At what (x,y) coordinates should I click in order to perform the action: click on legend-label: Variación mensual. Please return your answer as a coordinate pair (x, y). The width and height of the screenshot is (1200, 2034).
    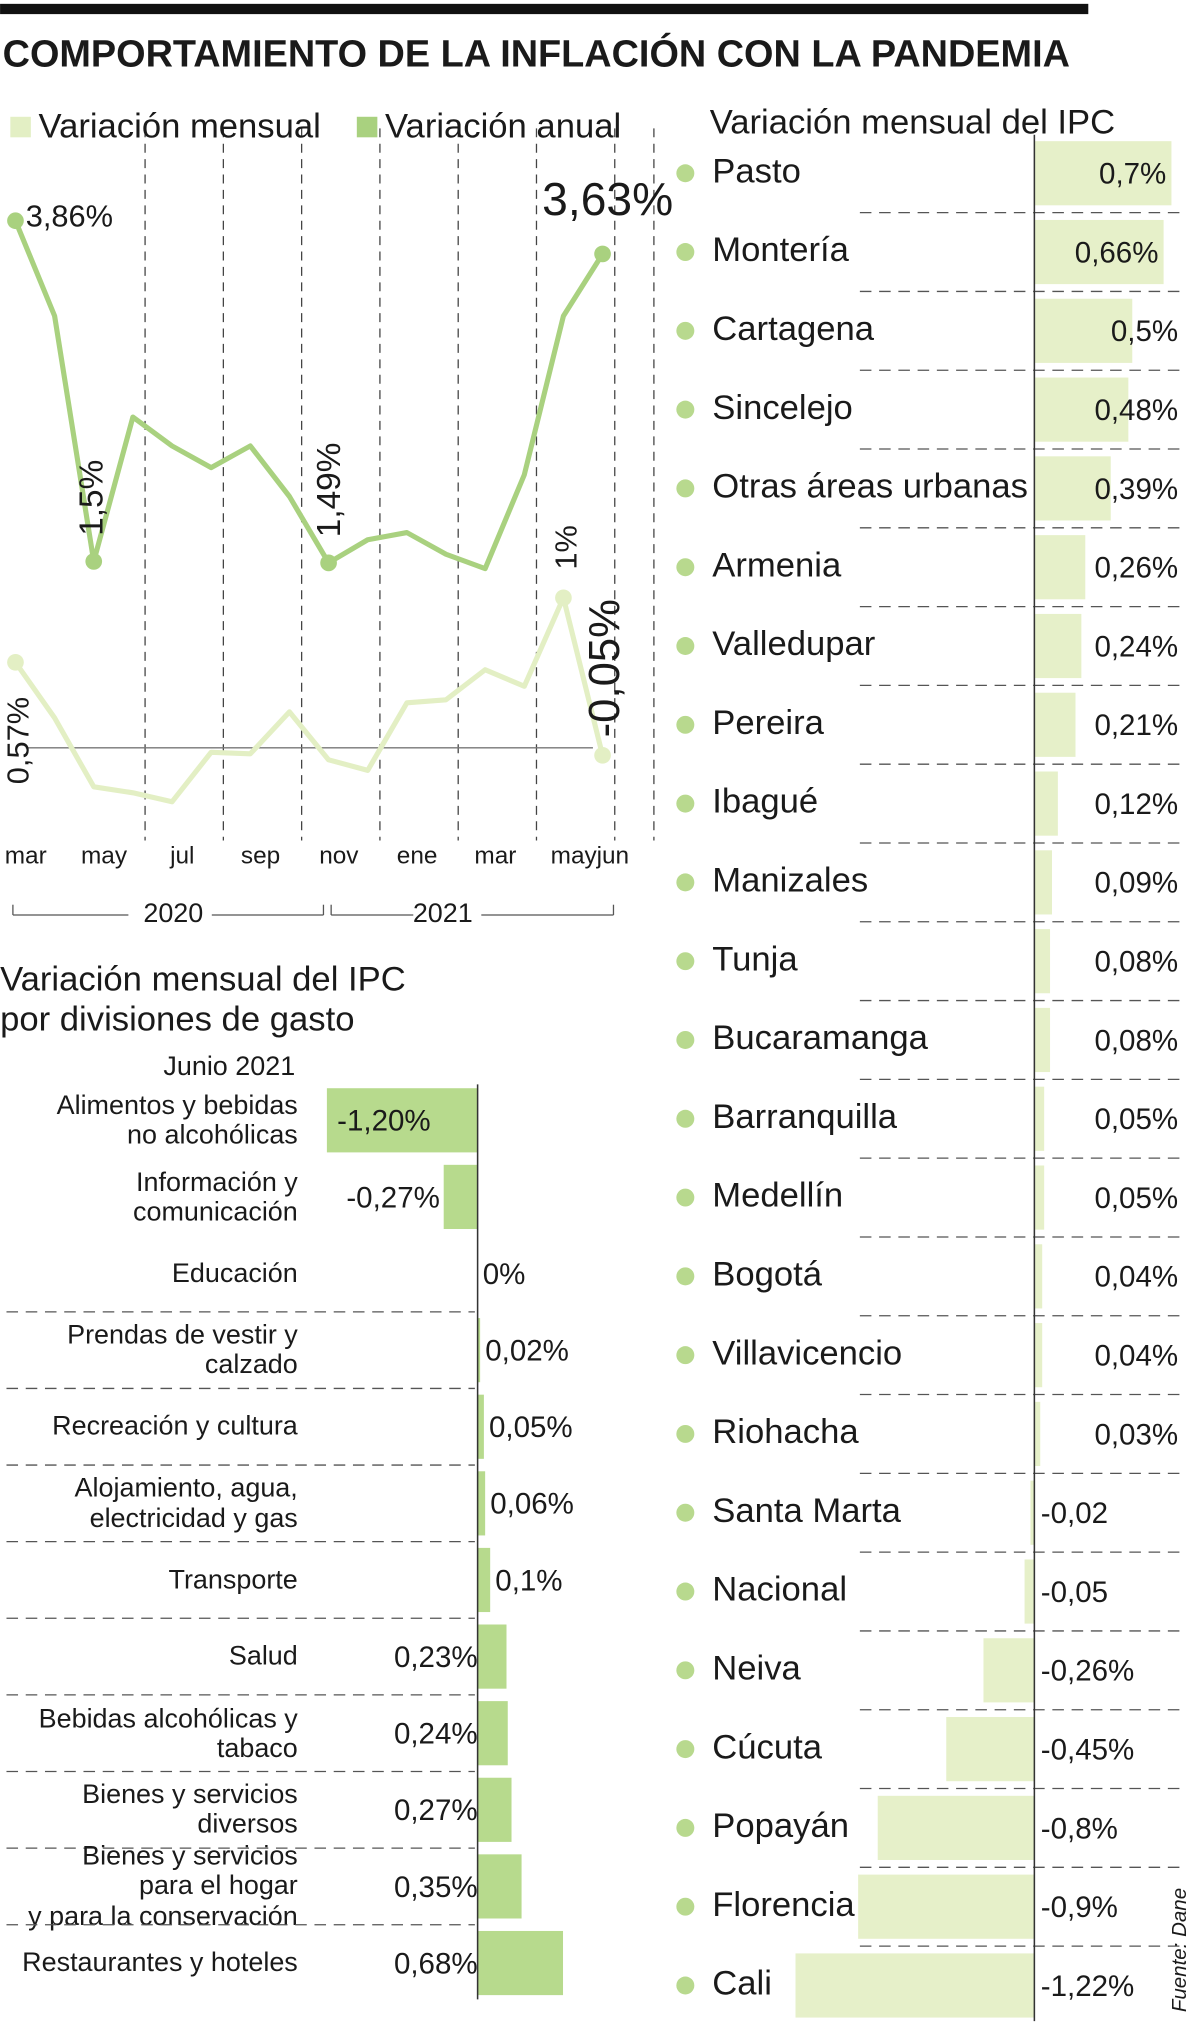
    Looking at the image, I should click on (180, 126).